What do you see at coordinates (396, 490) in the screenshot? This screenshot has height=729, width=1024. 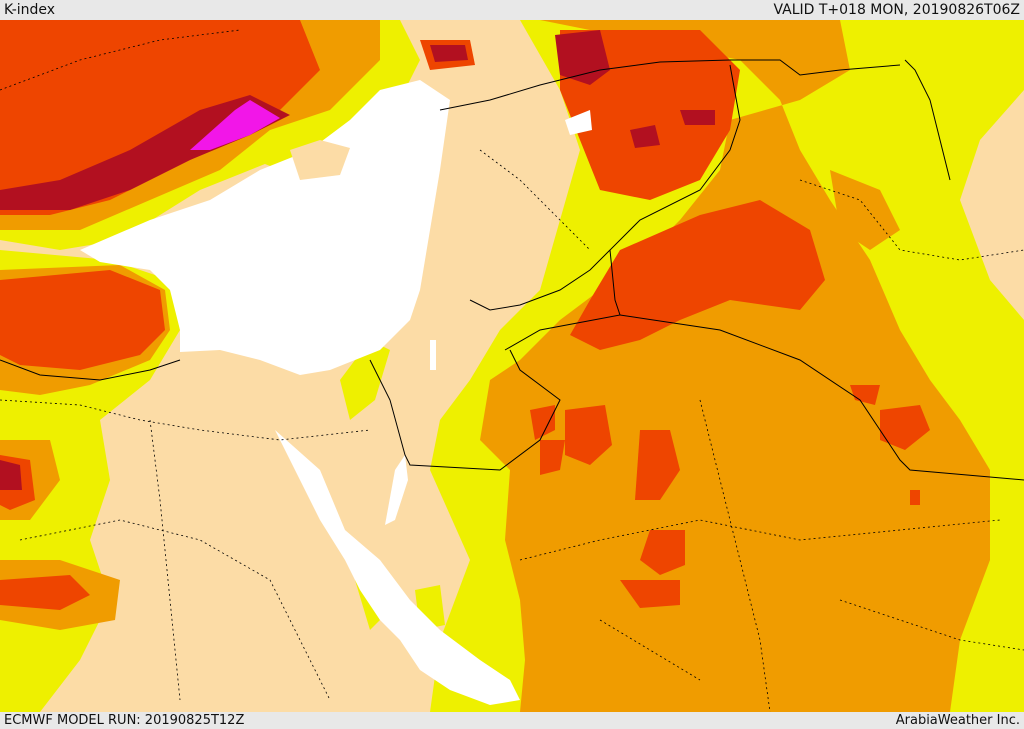 I see `gulf-of-aqaba` at bounding box center [396, 490].